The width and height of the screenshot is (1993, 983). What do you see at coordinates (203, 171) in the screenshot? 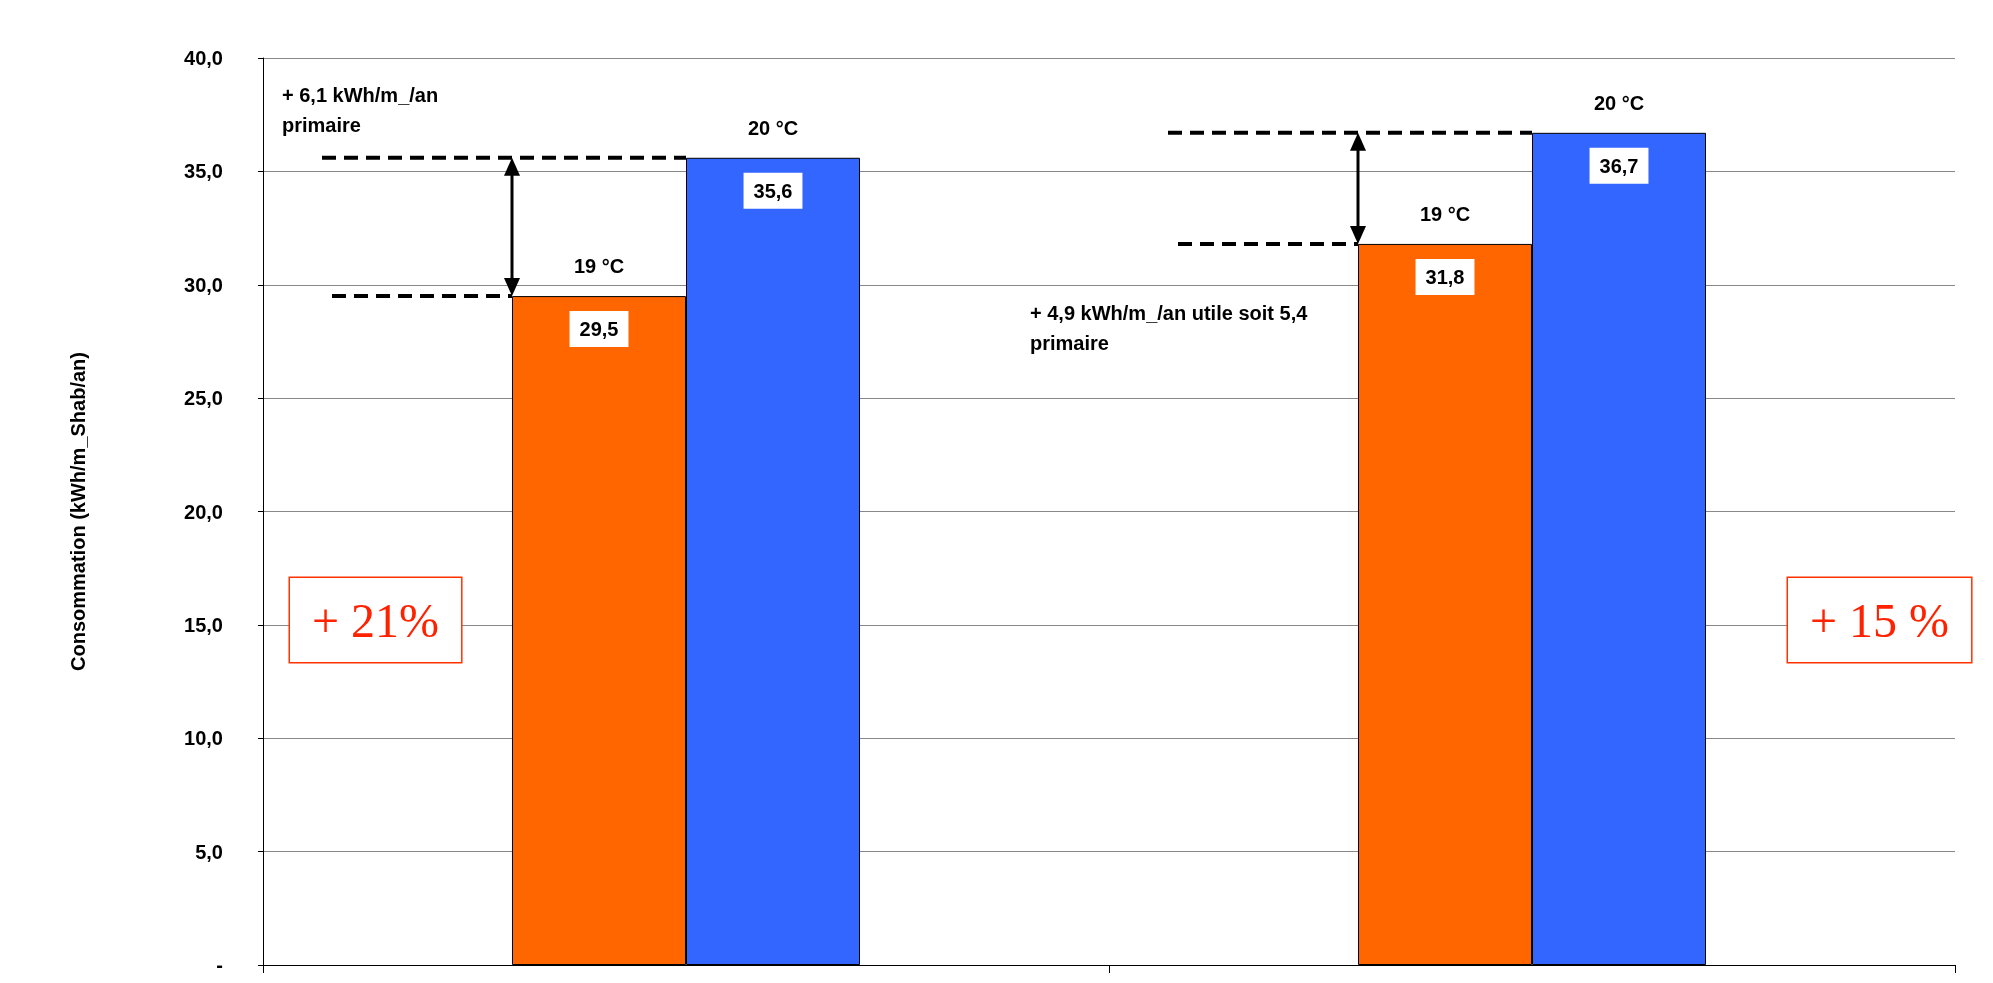
I see `y-tick-label: 35,0` at bounding box center [203, 171].